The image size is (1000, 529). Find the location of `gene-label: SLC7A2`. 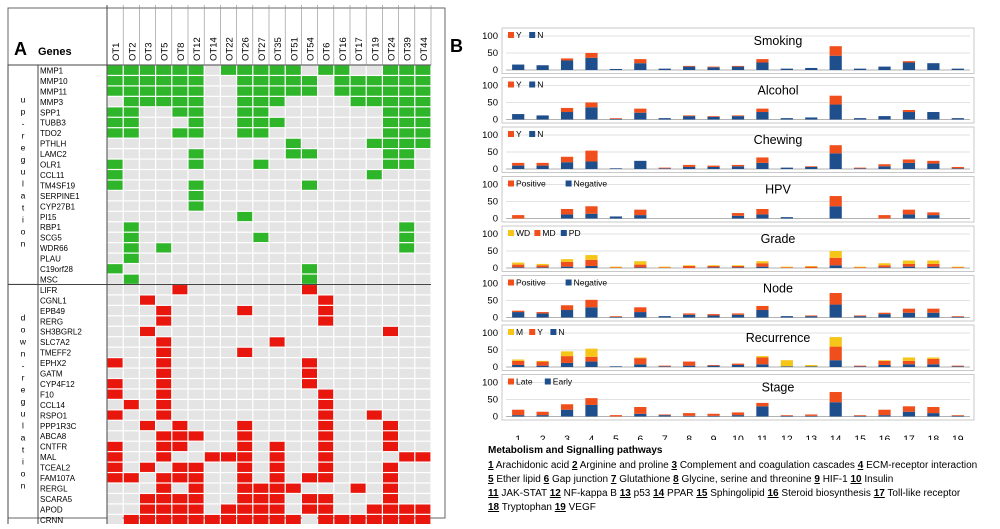

gene-label: SLC7A2 is located at coordinates (55, 342).